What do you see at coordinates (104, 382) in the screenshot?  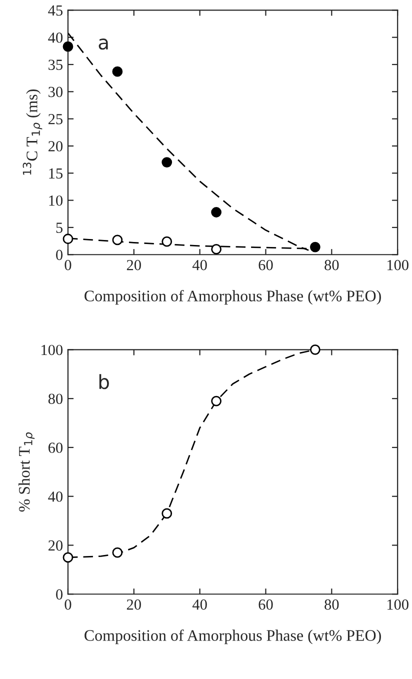 I see `annotation: b` at bounding box center [104, 382].